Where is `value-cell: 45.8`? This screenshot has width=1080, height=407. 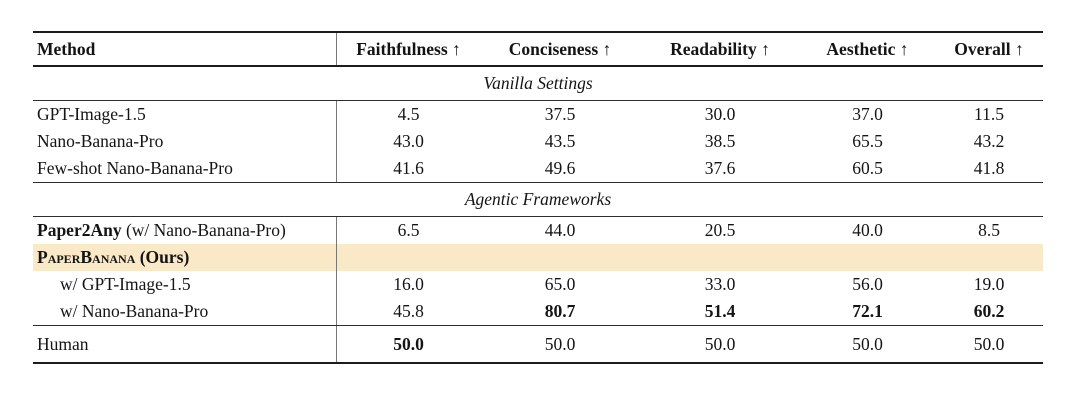 value-cell: 45.8 is located at coordinates (408, 311).